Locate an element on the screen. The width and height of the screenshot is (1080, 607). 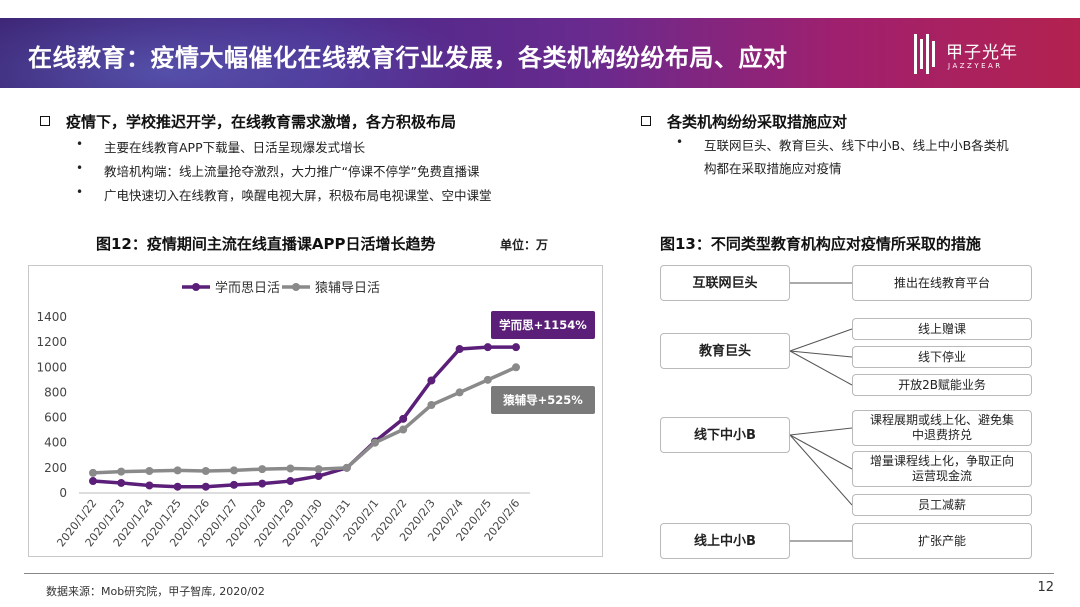
figure12-unit: 单位：万 is located at coordinates (524, 245).